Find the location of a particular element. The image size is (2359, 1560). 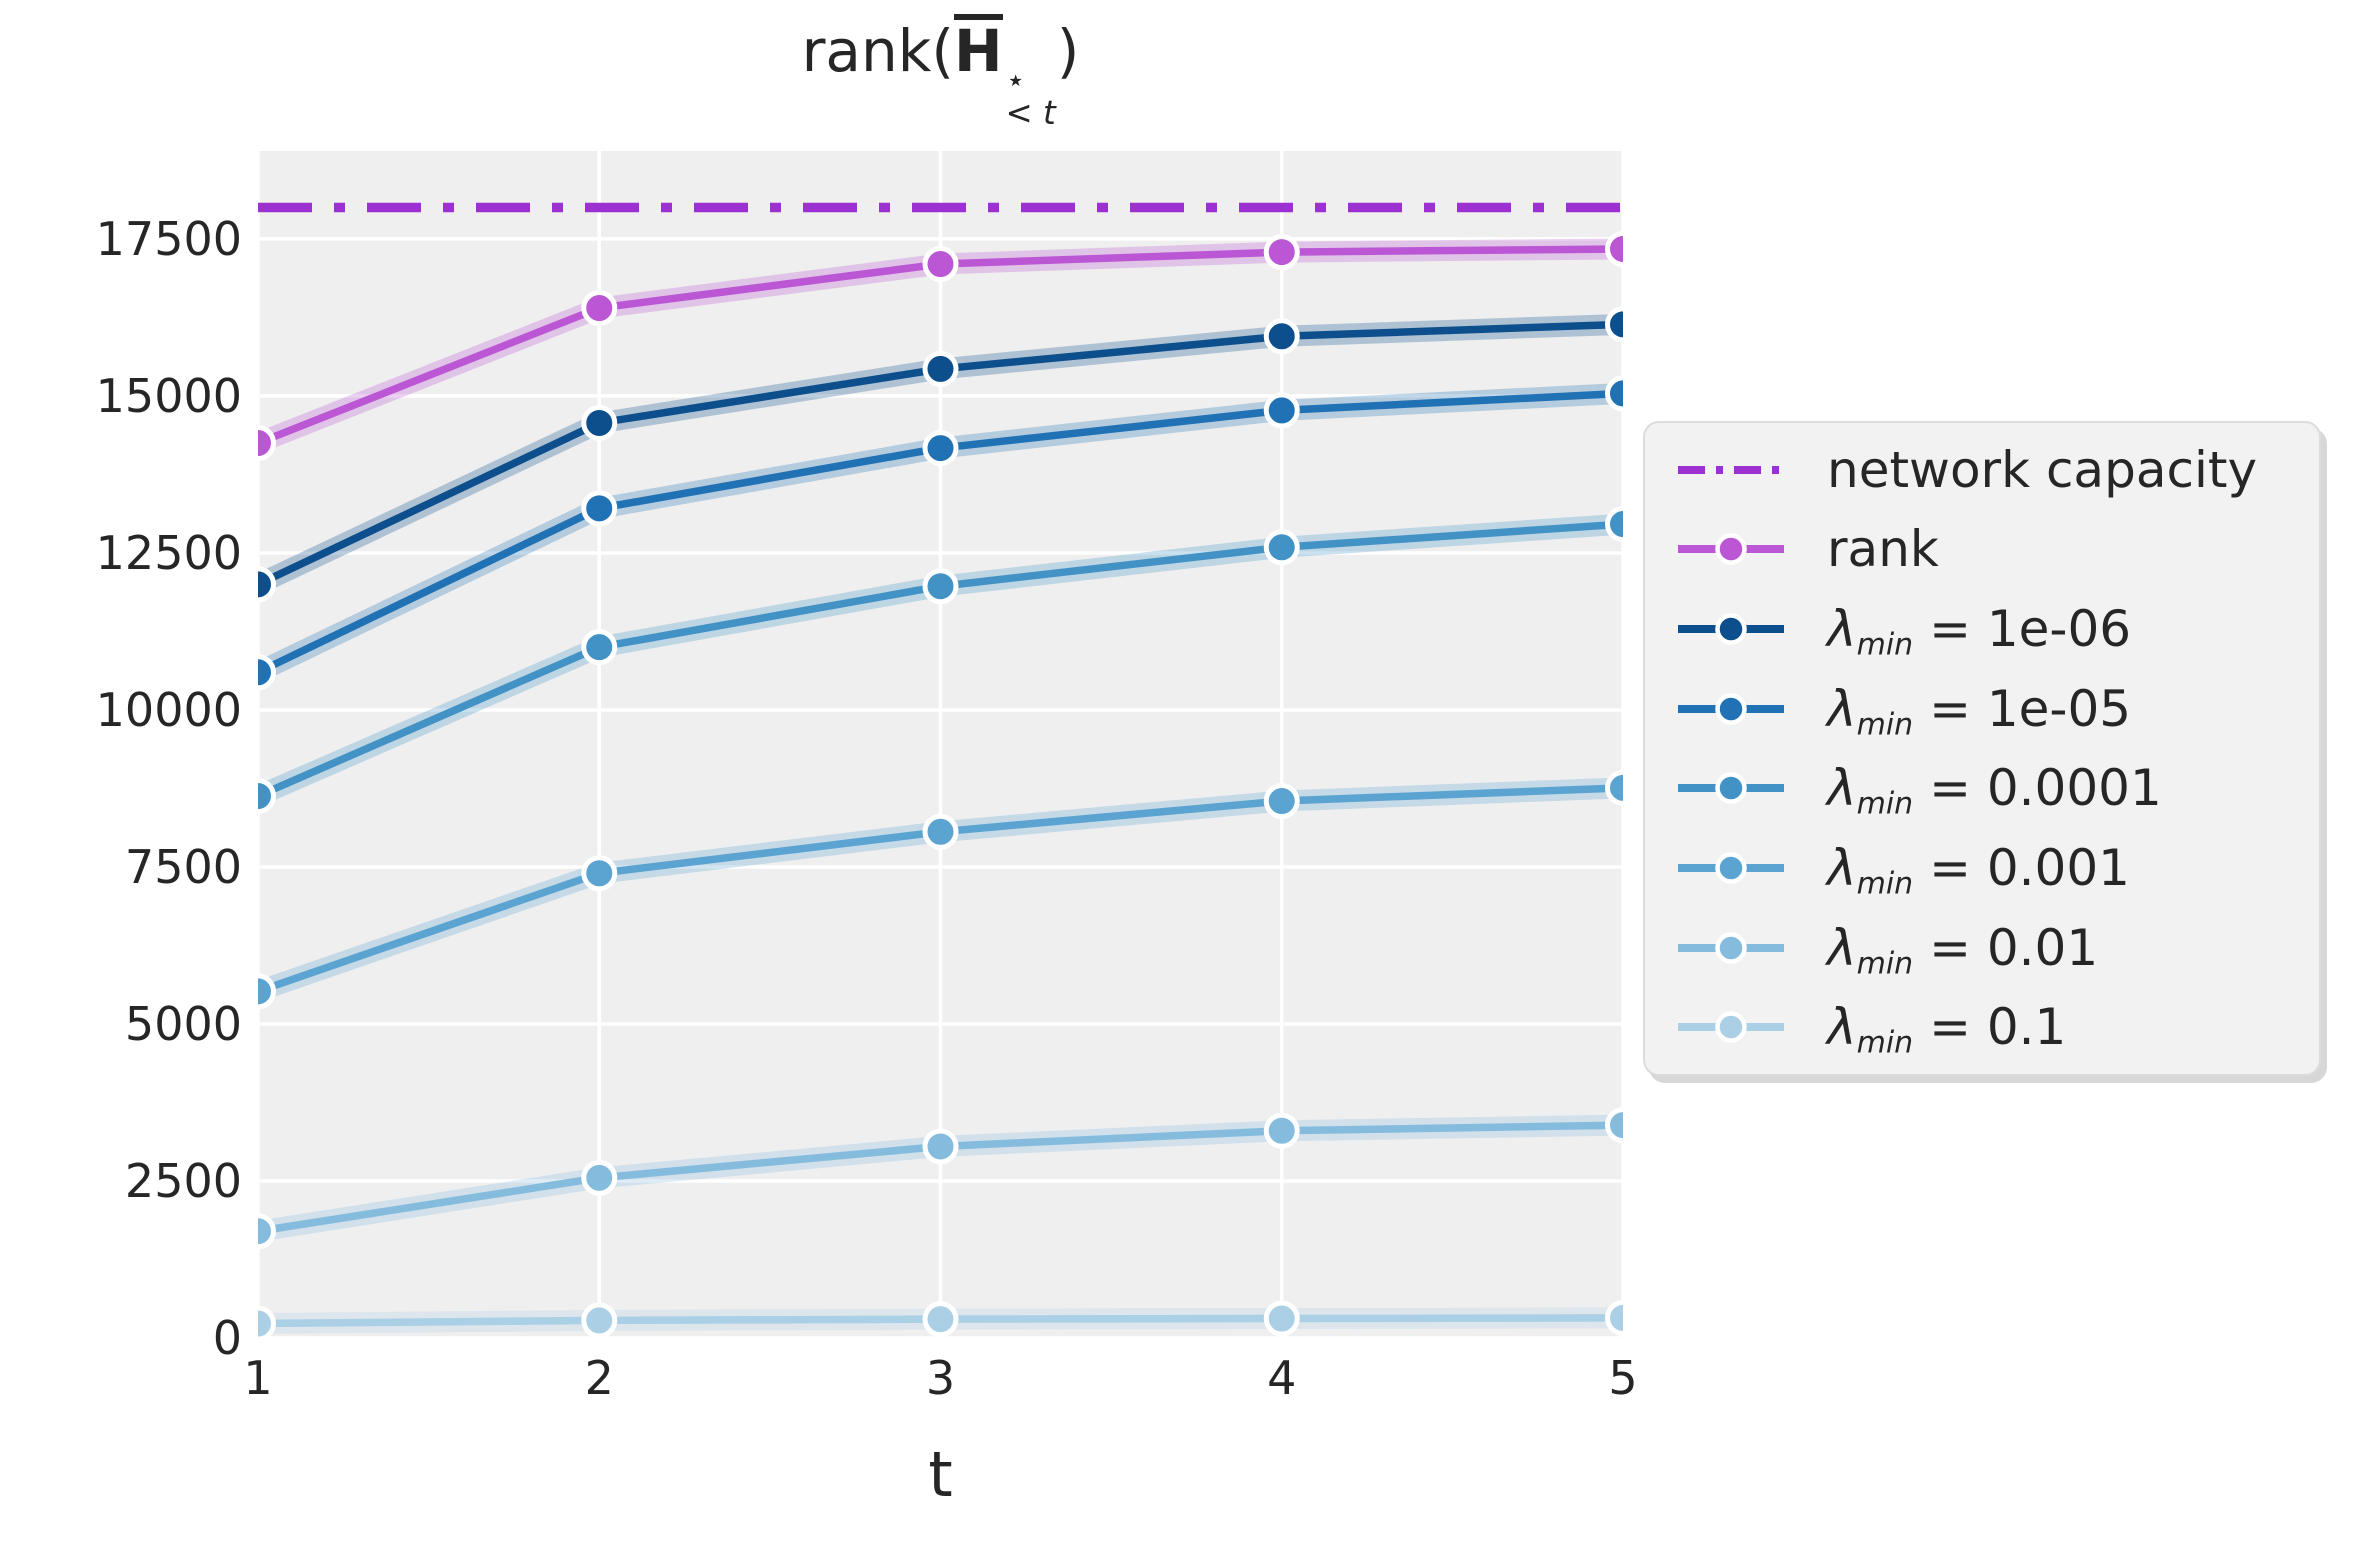

y-tick-label: 15000 is located at coordinates (168, 395).